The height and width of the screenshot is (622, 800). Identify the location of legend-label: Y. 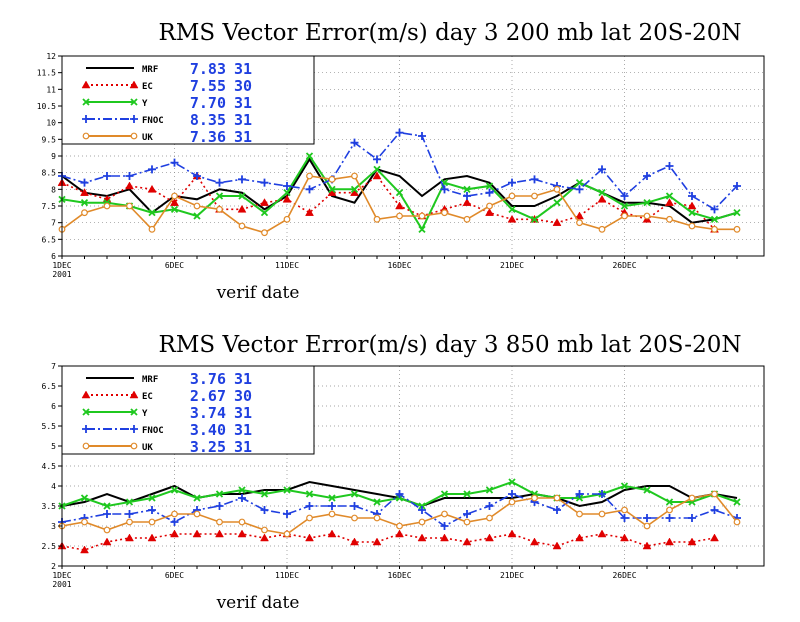
(145, 414).